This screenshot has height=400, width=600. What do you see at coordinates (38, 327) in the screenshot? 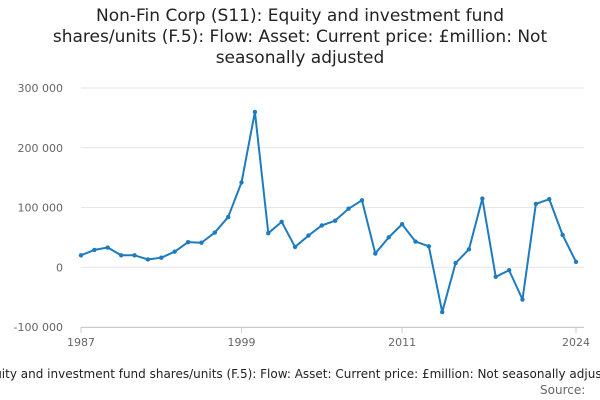
I see `y-tick-label: -100 000` at bounding box center [38, 327].